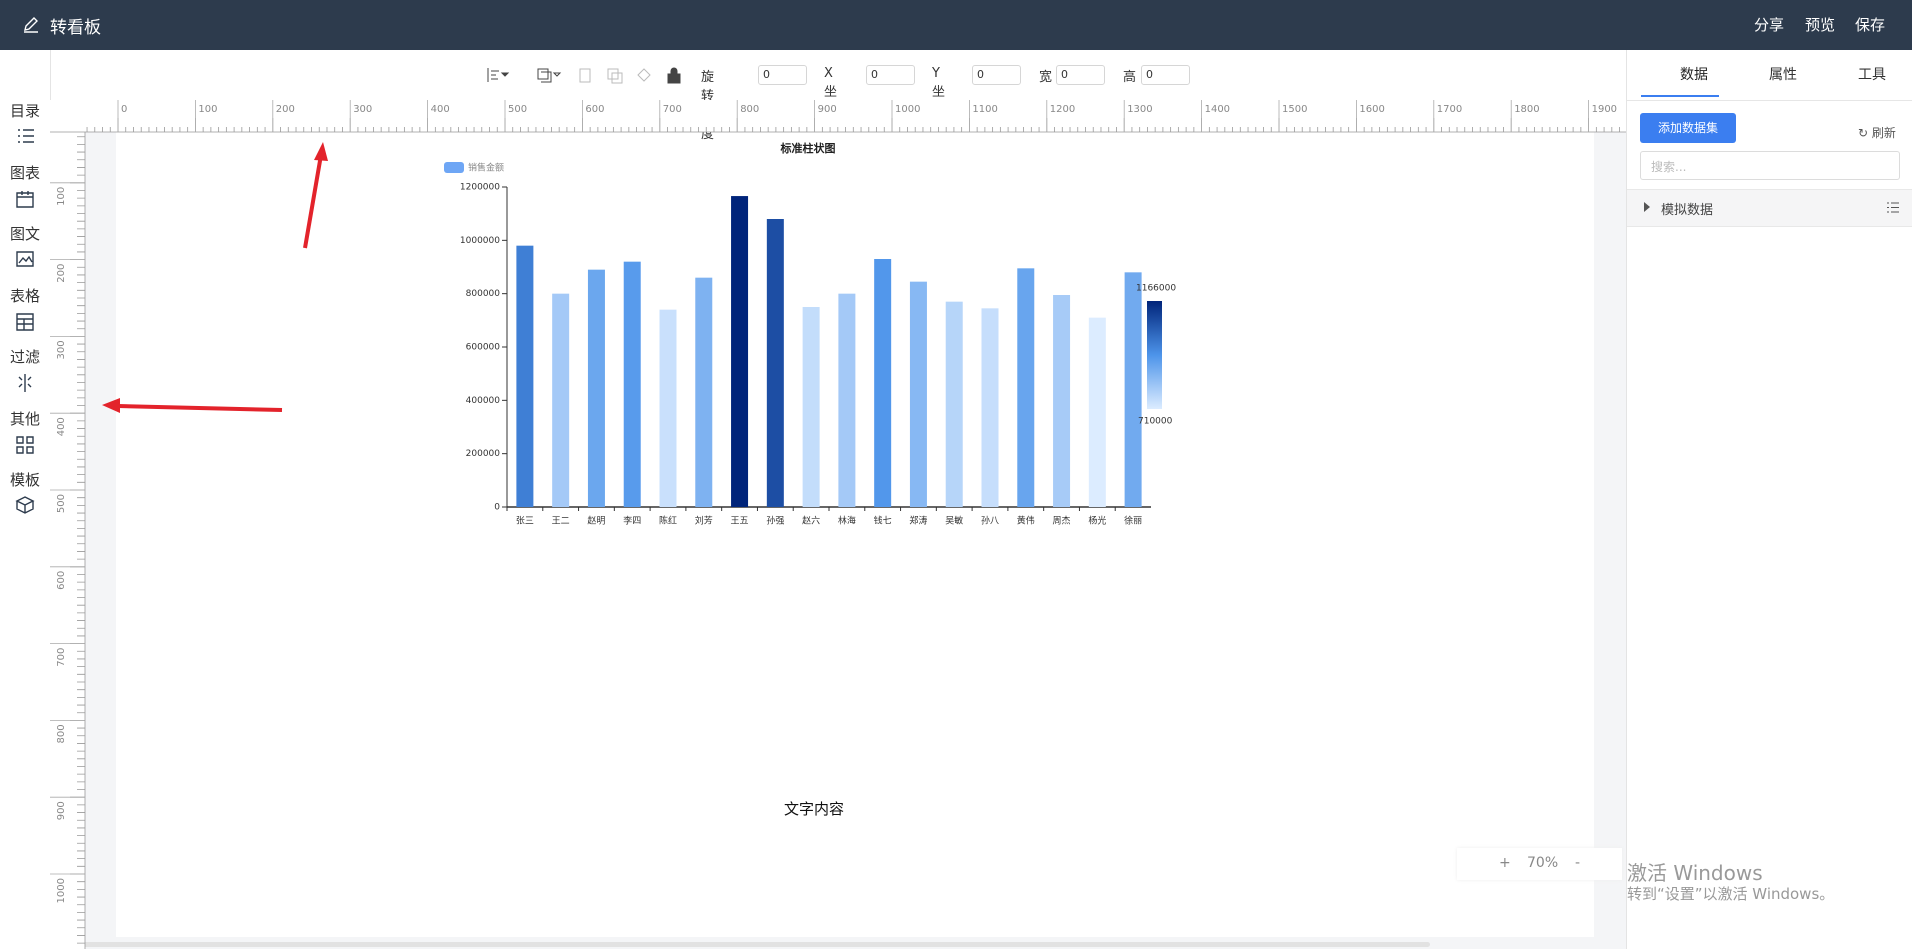  Describe the element at coordinates (67, 524) in the screenshot. I see `v-ruler` at that location.